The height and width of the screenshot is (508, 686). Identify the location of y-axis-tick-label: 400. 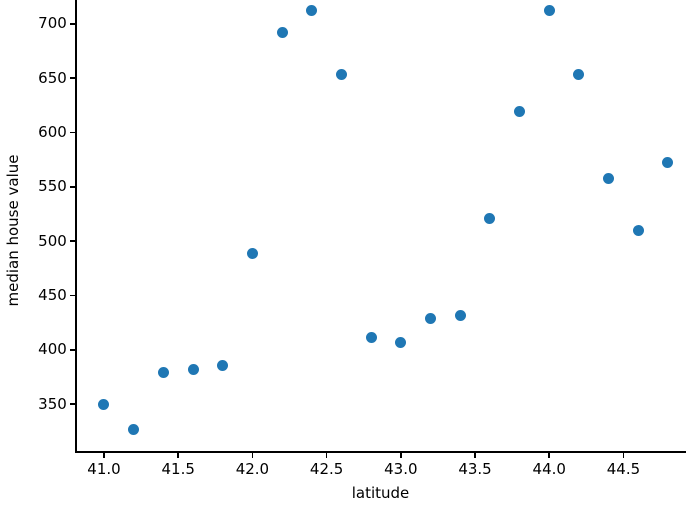
(52, 349).